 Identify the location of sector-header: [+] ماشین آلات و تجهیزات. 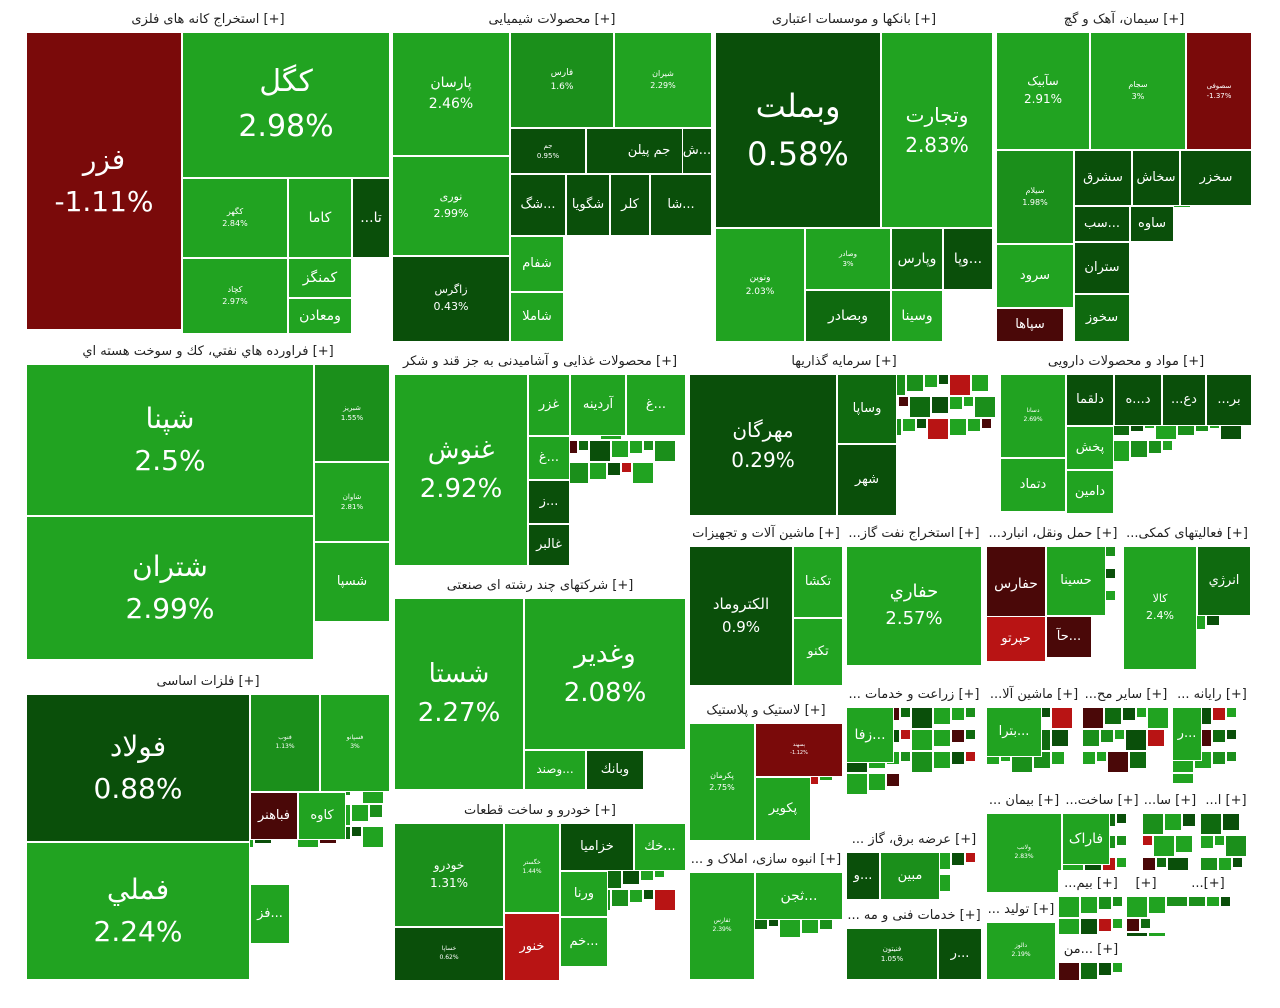
(766, 533).